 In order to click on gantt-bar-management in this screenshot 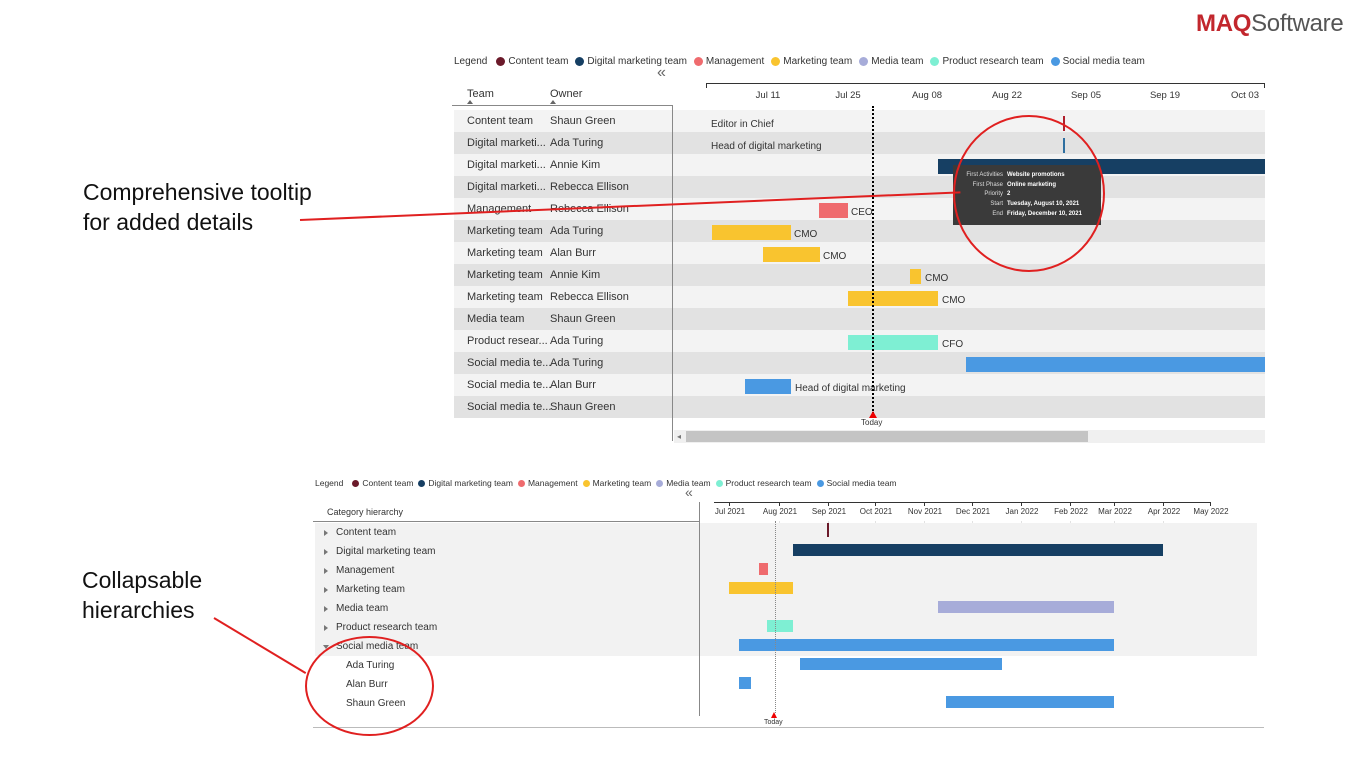, I will do `click(763, 569)`.